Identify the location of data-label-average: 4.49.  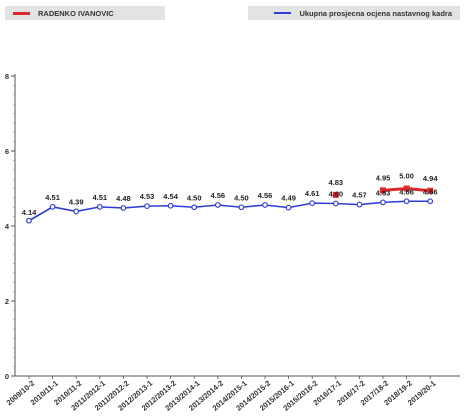
(288, 198).